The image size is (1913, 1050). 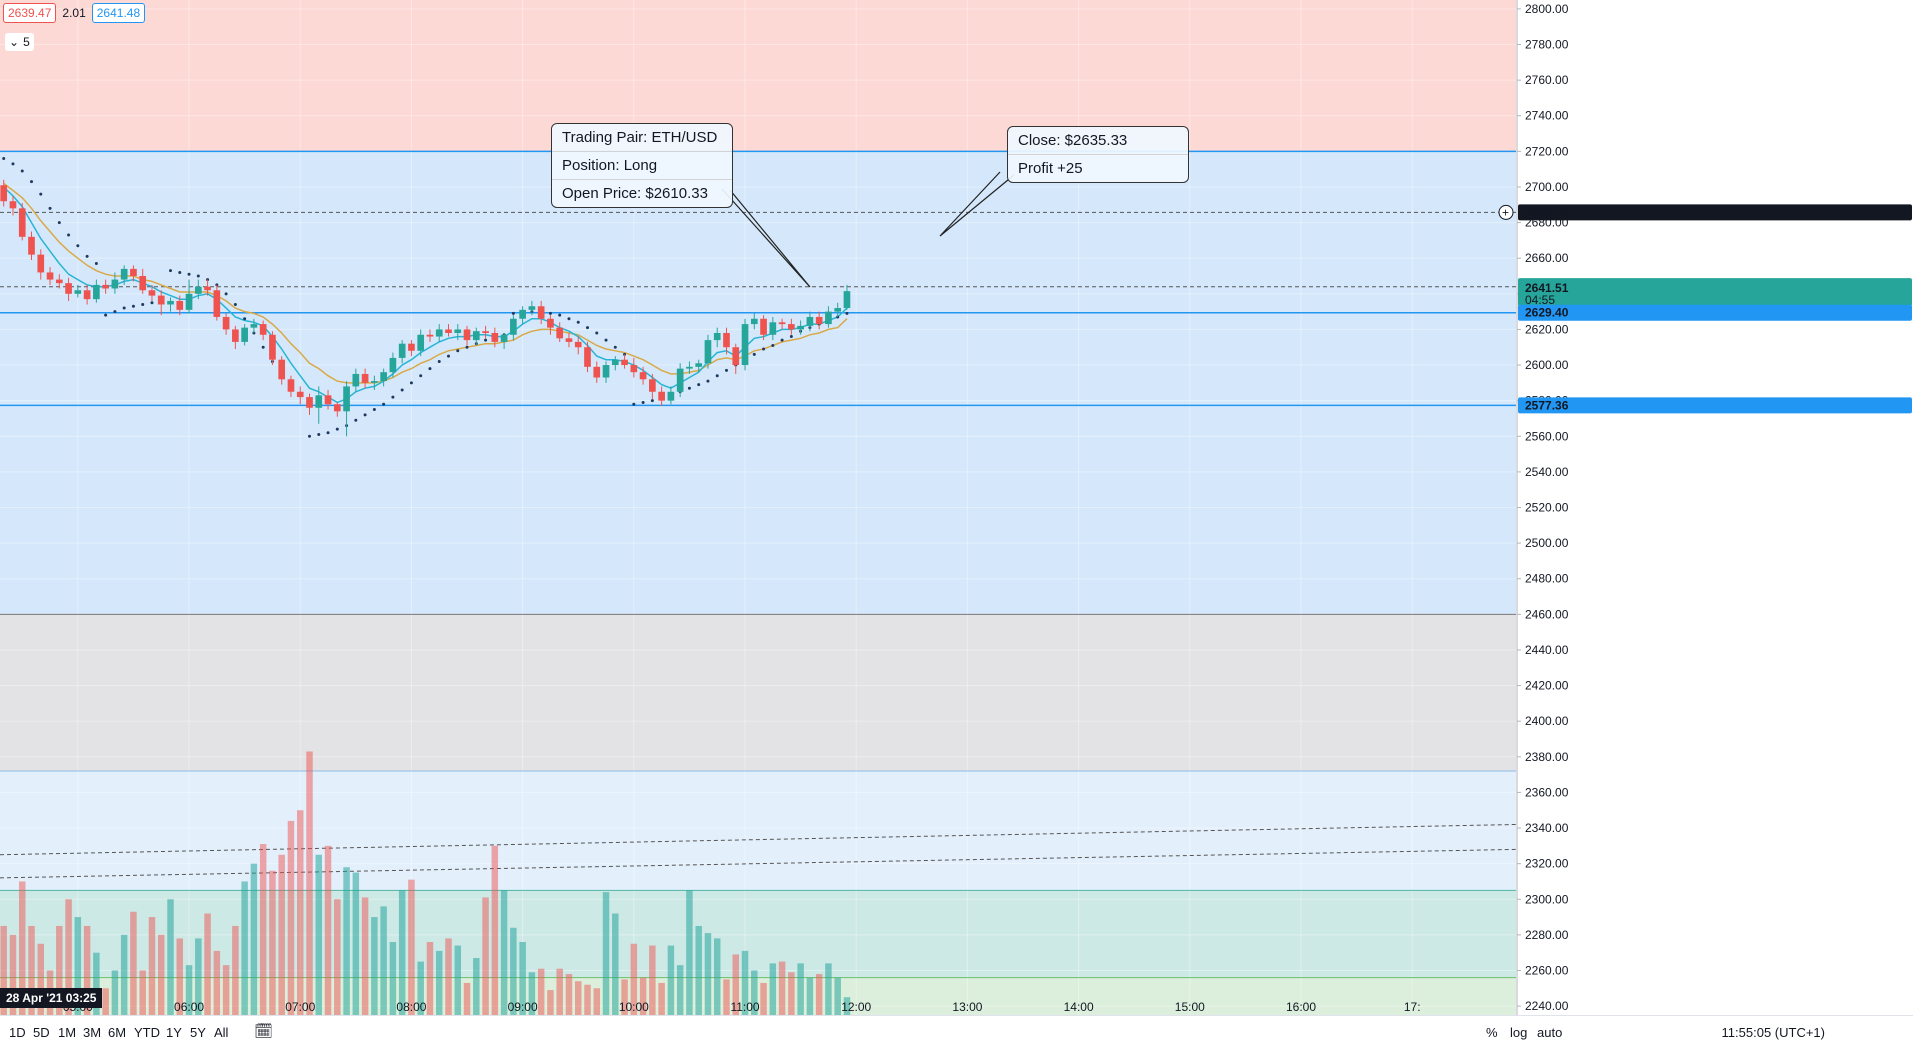 What do you see at coordinates (1492, 1032) in the screenshot?
I see `percent-toggle: %` at bounding box center [1492, 1032].